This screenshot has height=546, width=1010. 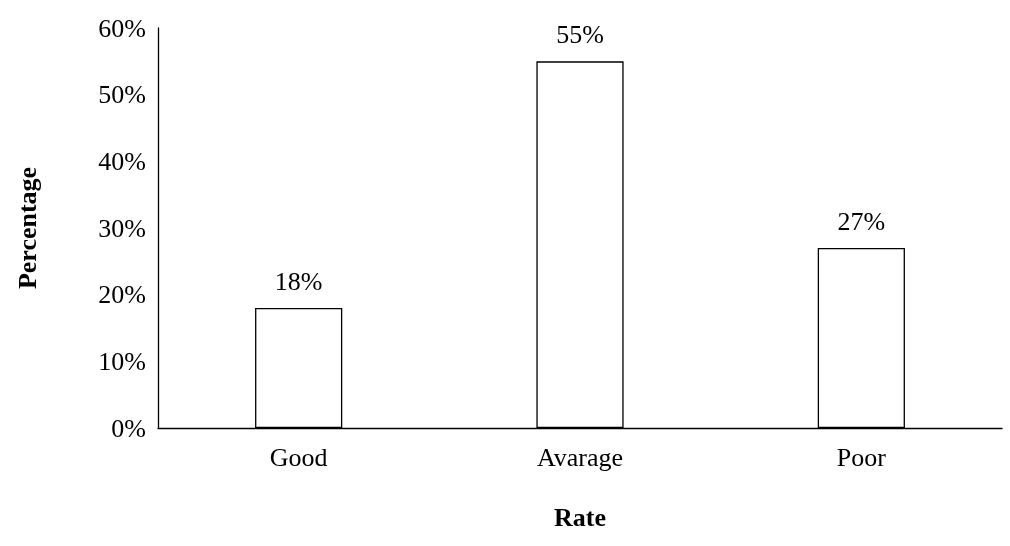 What do you see at coordinates (580, 457) in the screenshot?
I see `x-tick-label: Avarage` at bounding box center [580, 457].